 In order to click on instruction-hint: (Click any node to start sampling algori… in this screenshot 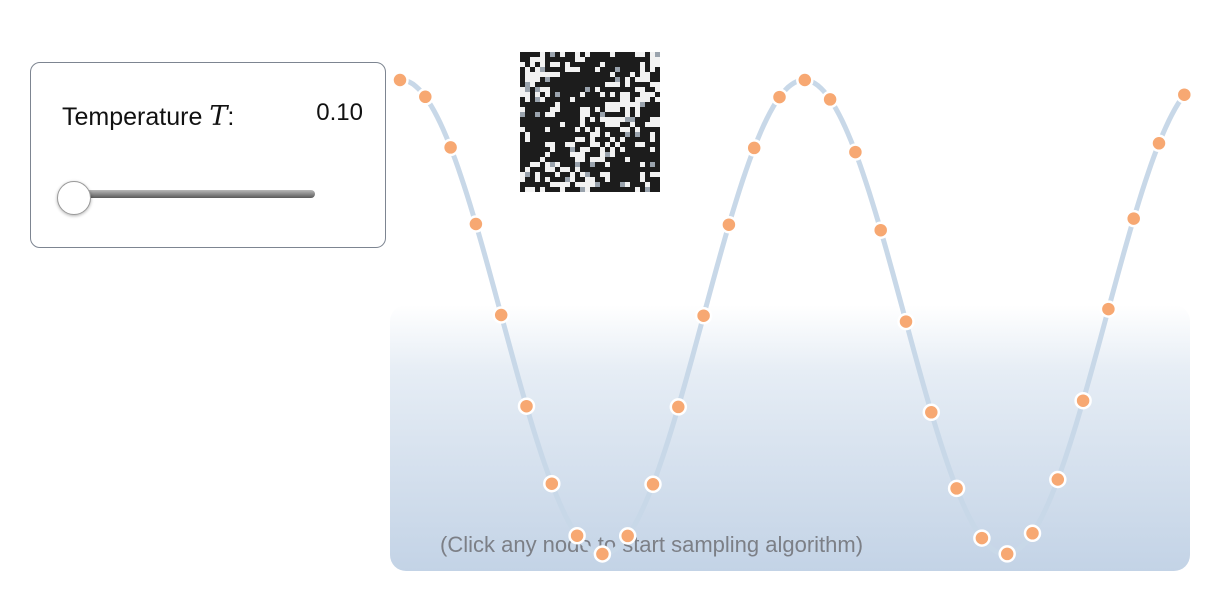, I will do `click(652, 544)`.